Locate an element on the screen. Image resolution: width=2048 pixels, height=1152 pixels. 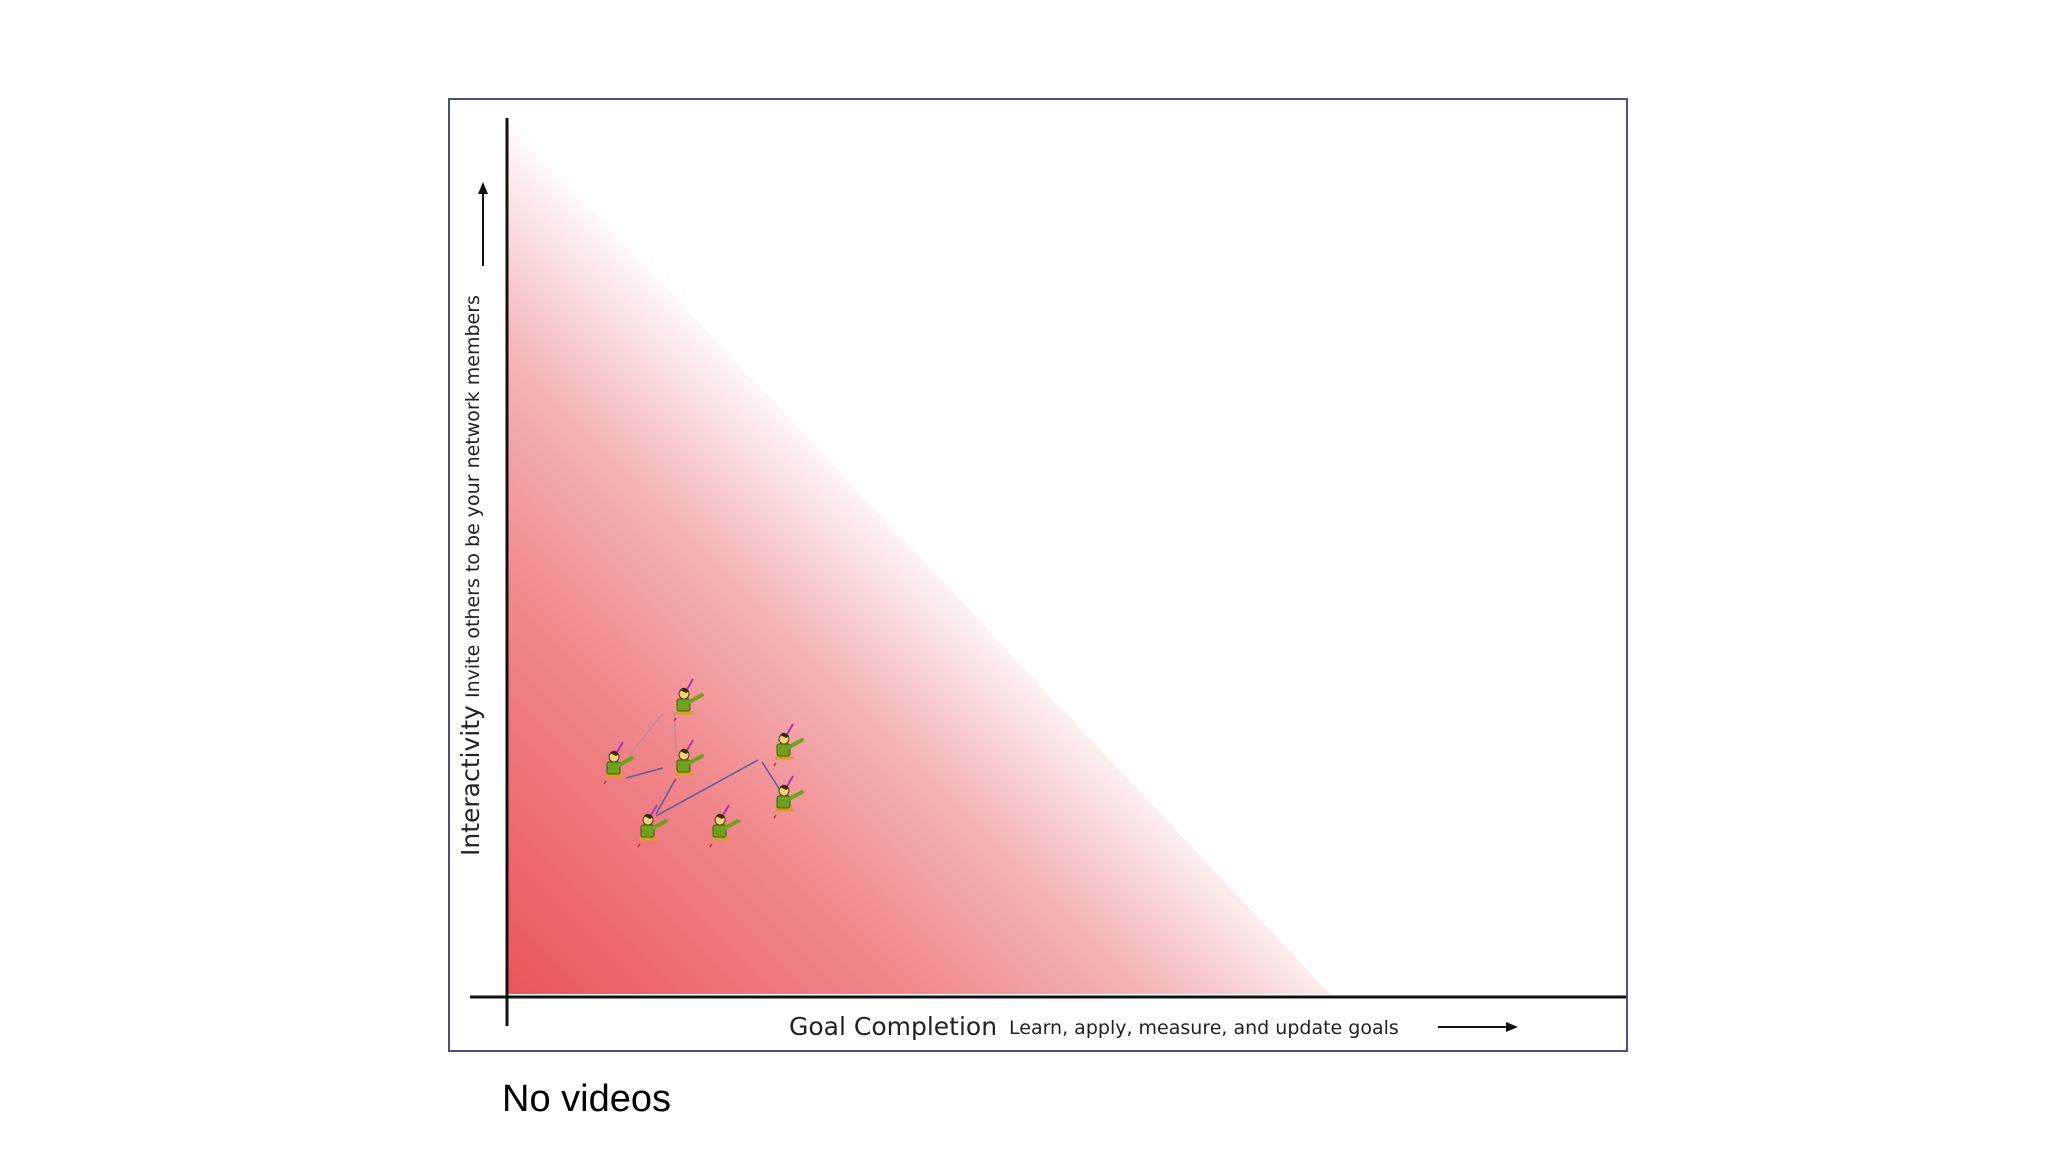
x-axis-arrowhead is located at coordinates (1512, 1027).